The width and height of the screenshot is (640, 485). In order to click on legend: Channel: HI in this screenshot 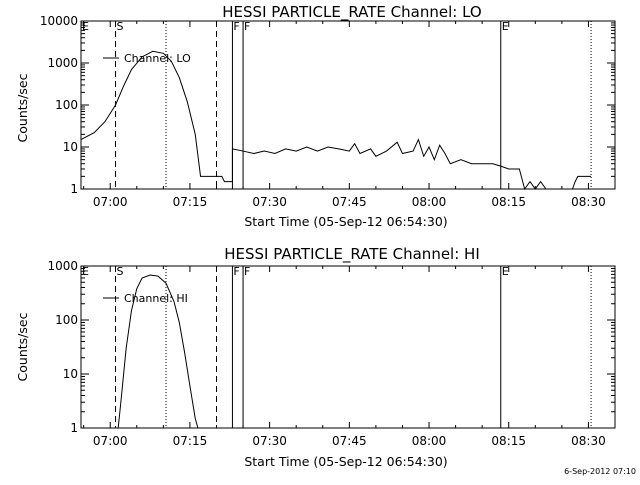, I will do `click(145, 298)`.